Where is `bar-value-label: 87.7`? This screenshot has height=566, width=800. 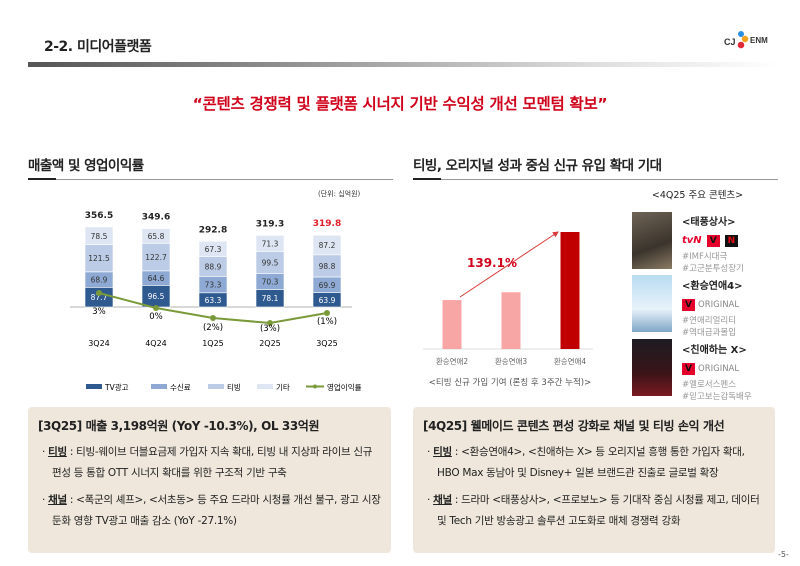
bar-value-label: 87.7 is located at coordinates (99, 297).